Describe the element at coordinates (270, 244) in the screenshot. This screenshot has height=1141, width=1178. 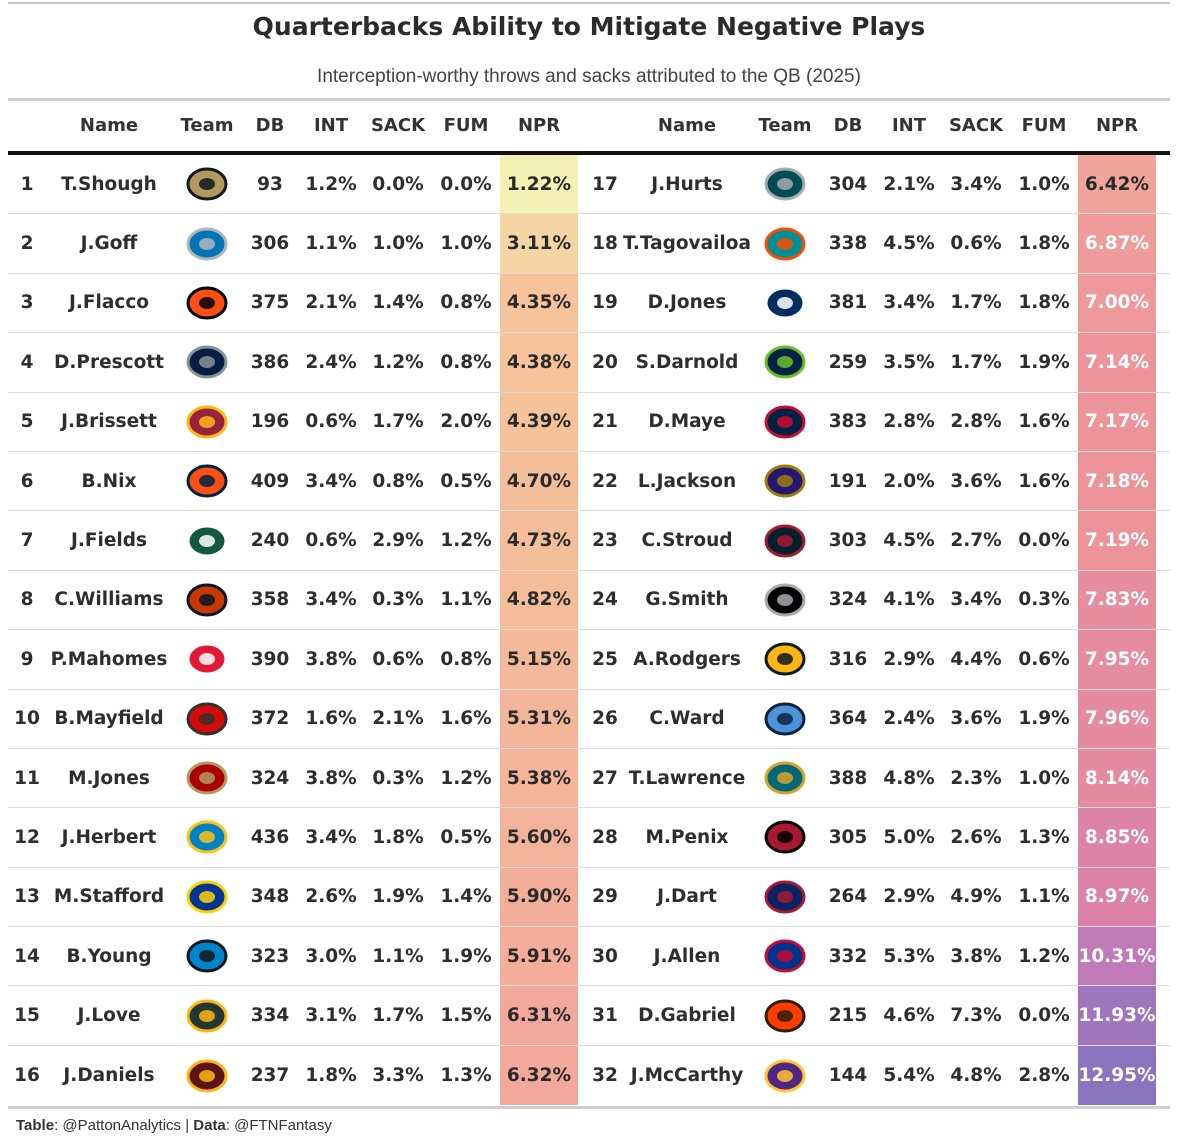
I see `cell-db: 306` at that location.